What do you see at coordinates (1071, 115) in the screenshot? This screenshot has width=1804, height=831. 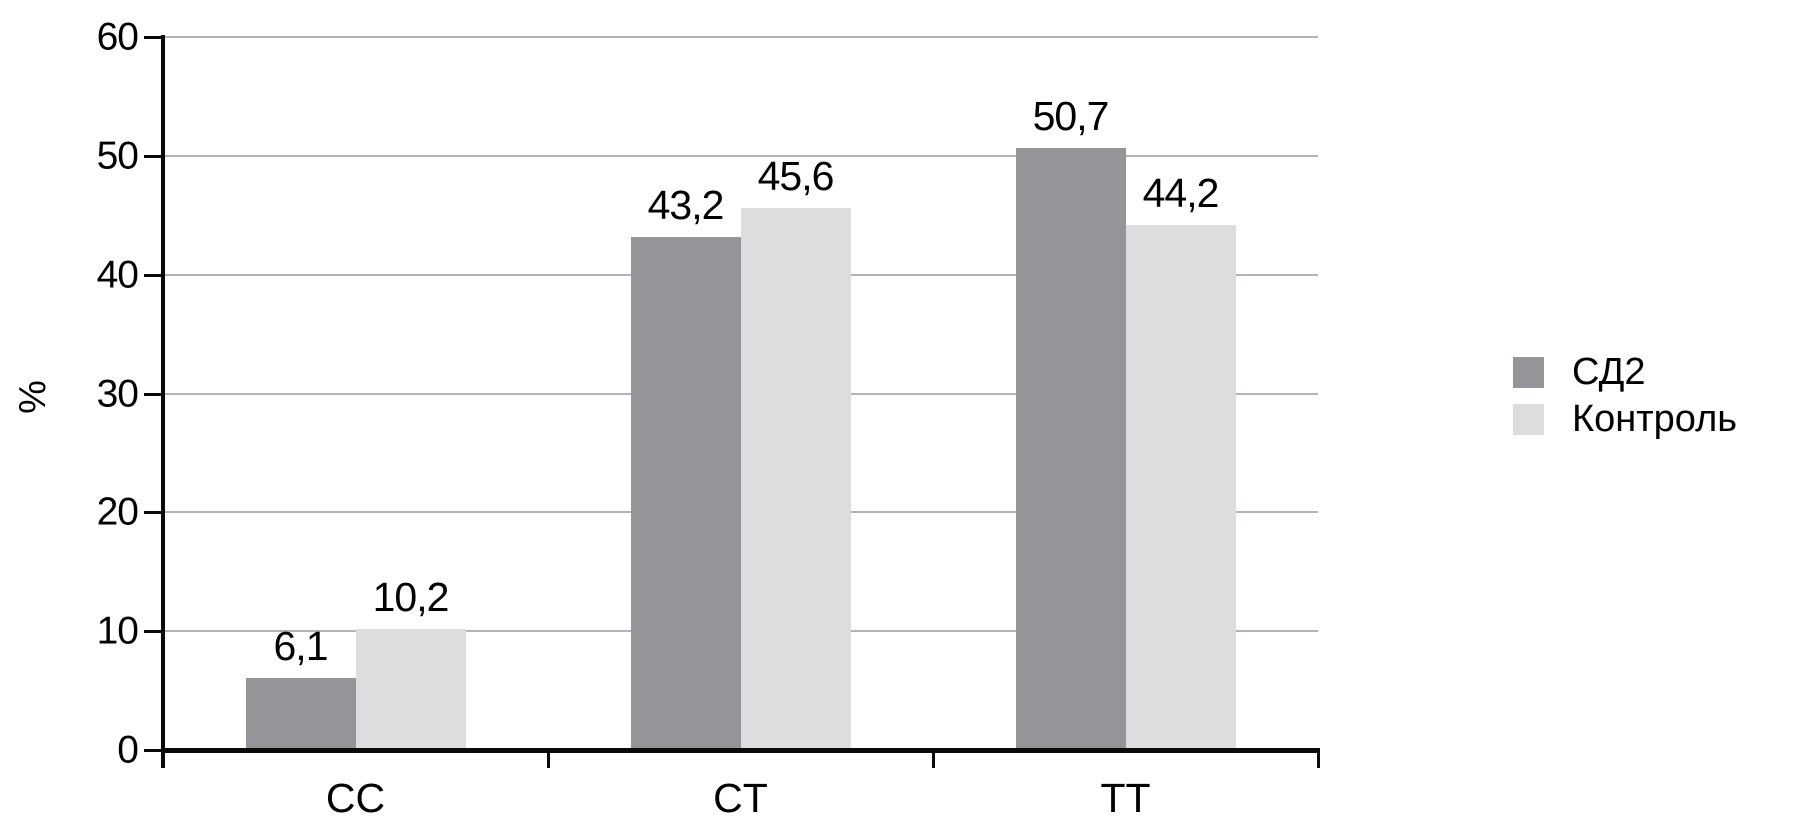 I see `bar-value-label: 50,7` at bounding box center [1071, 115].